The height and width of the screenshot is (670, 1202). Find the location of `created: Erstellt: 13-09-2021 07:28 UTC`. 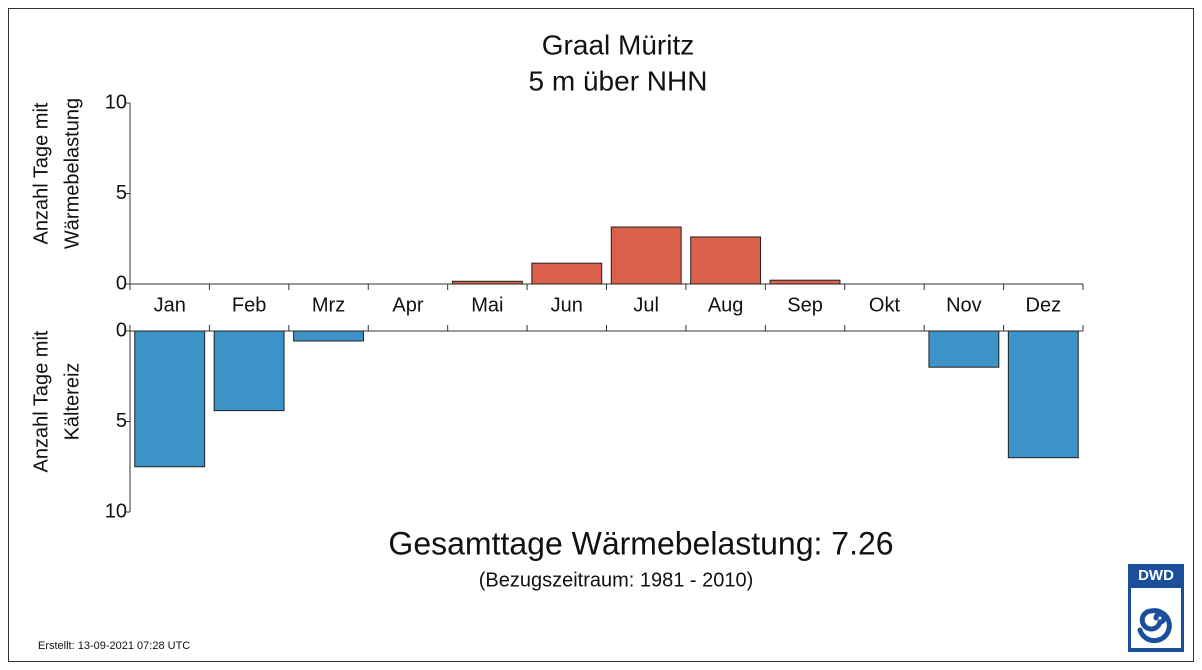

created: Erstellt: 13-09-2021 07:28 UTC is located at coordinates (114, 646).